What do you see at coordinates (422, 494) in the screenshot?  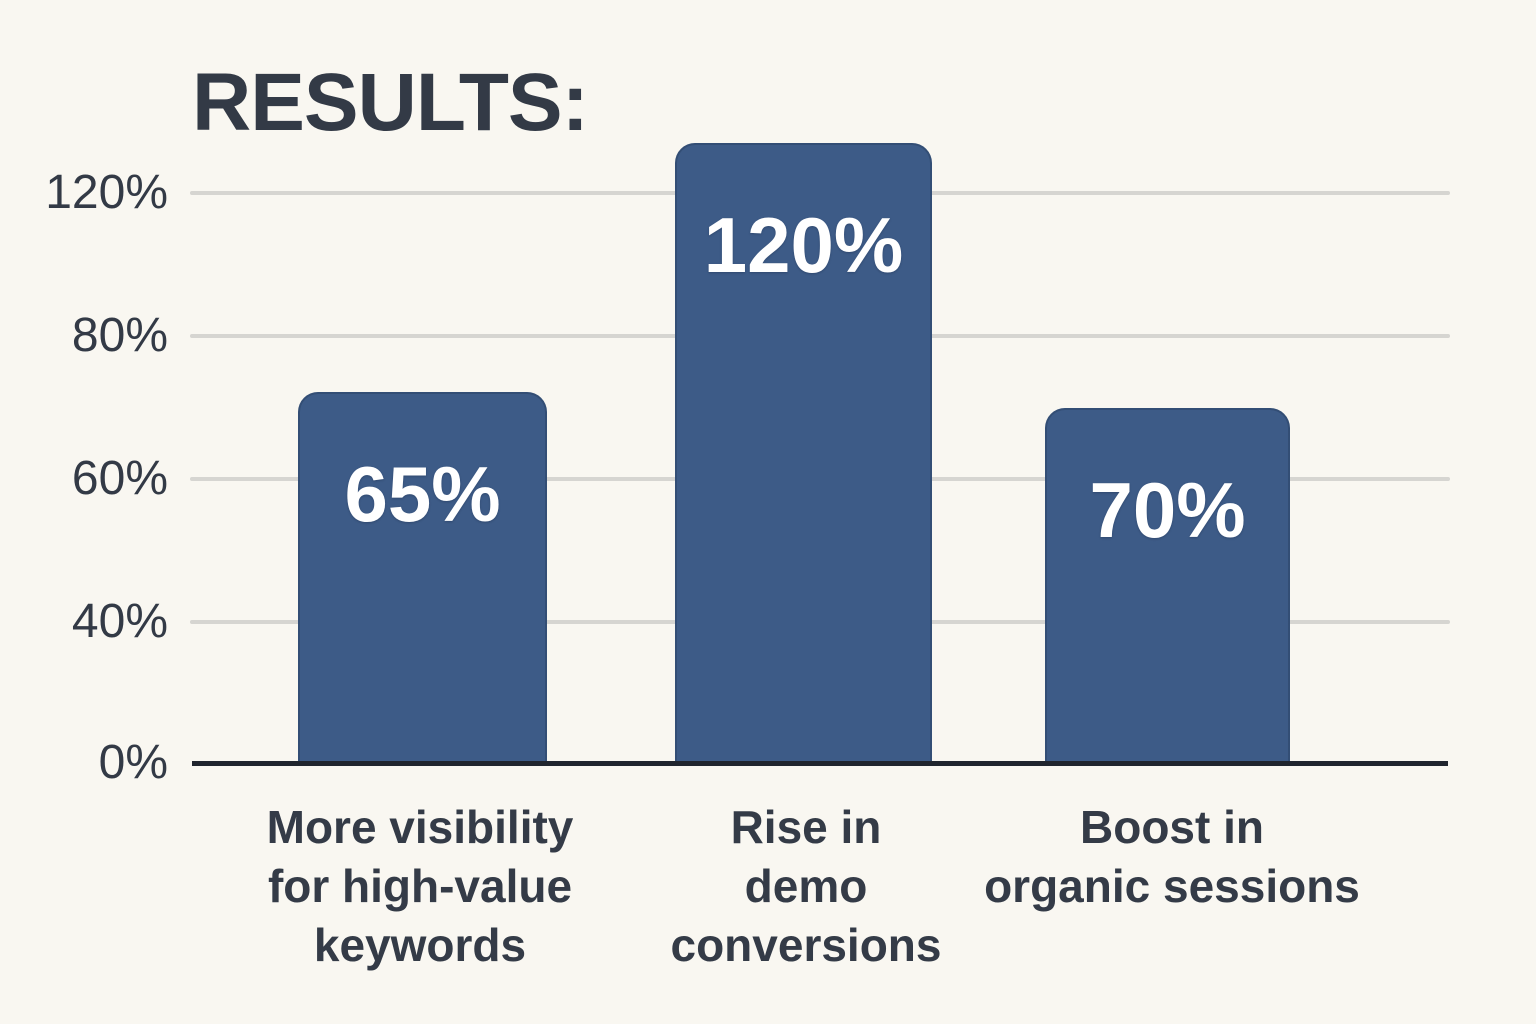 I see `bar-value-label: 65%` at bounding box center [422, 494].